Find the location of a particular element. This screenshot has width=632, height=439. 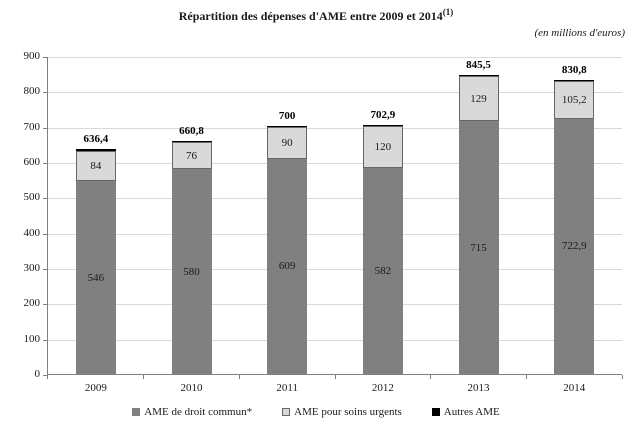

y-axis-label-900: 900 is located at coordinates (32, 56).